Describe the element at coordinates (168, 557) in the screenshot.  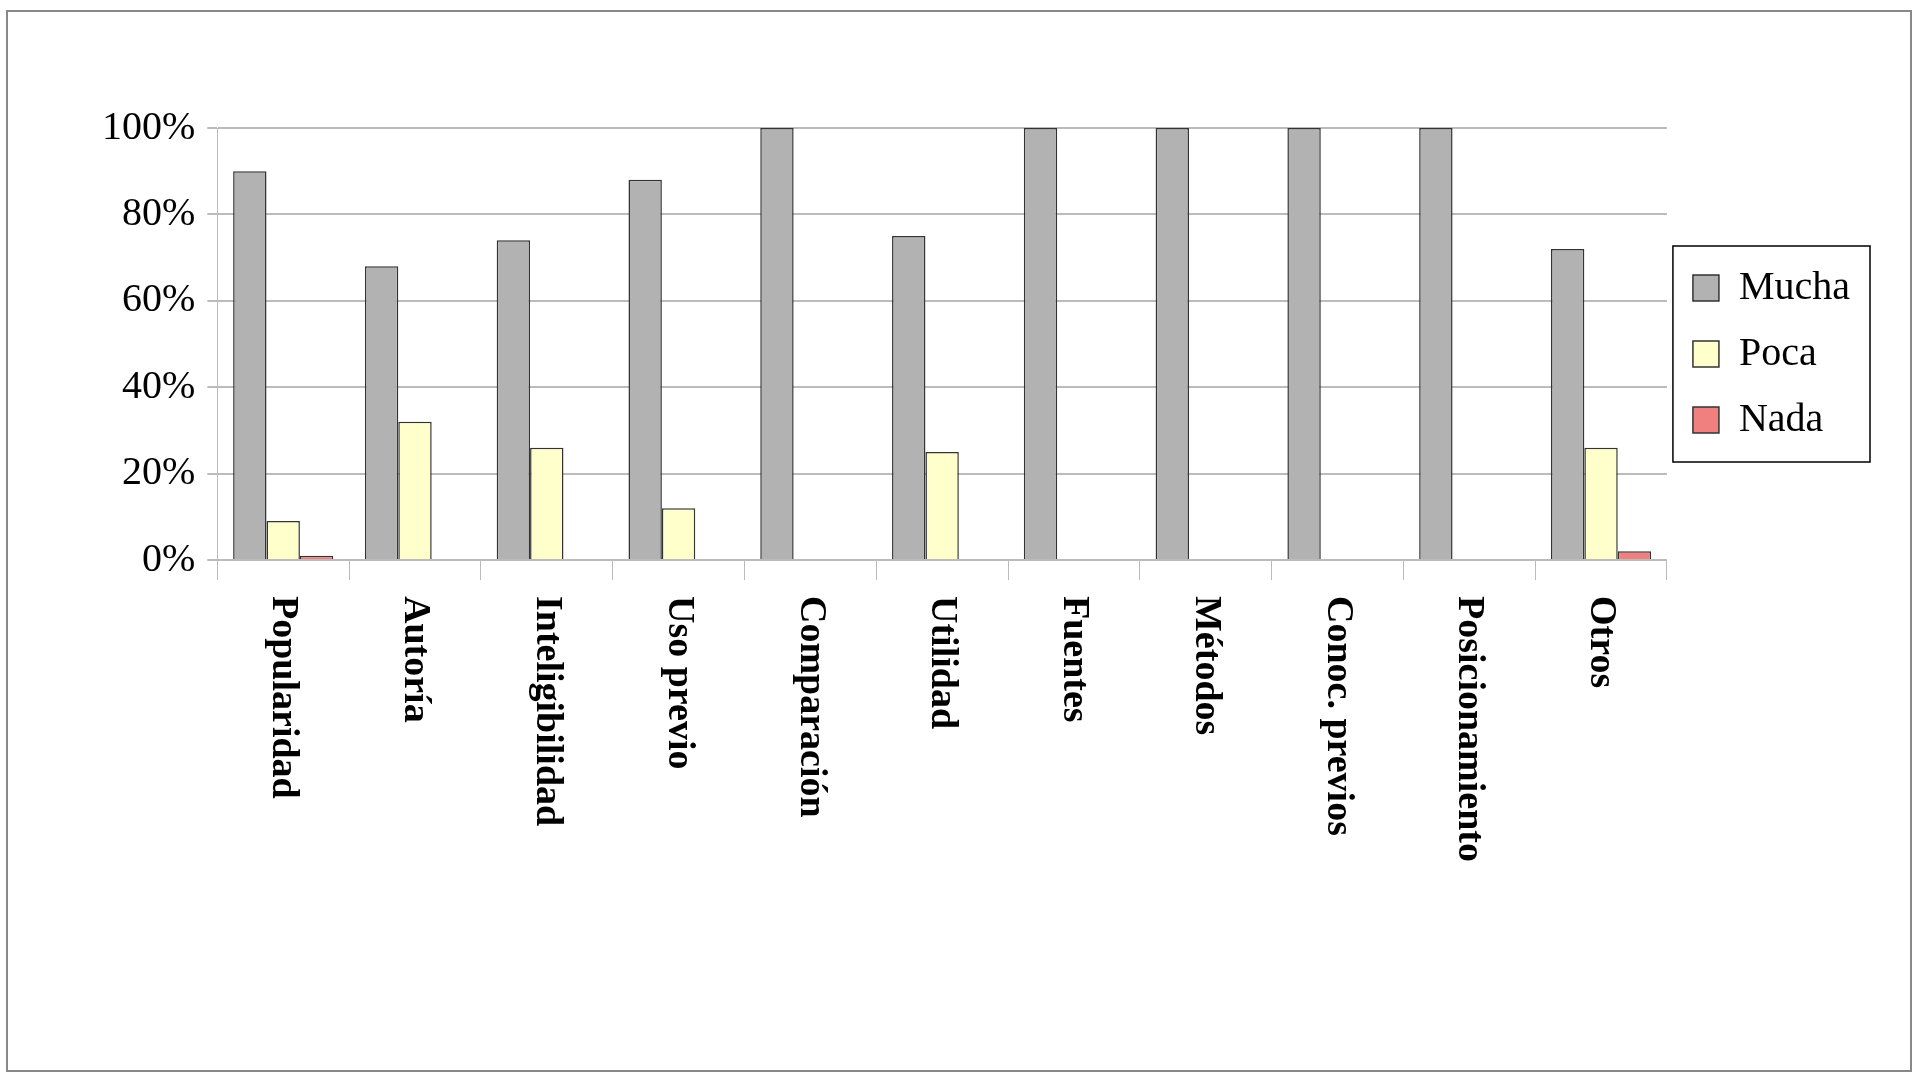
I see `y-tick-label: 0%` at that location.